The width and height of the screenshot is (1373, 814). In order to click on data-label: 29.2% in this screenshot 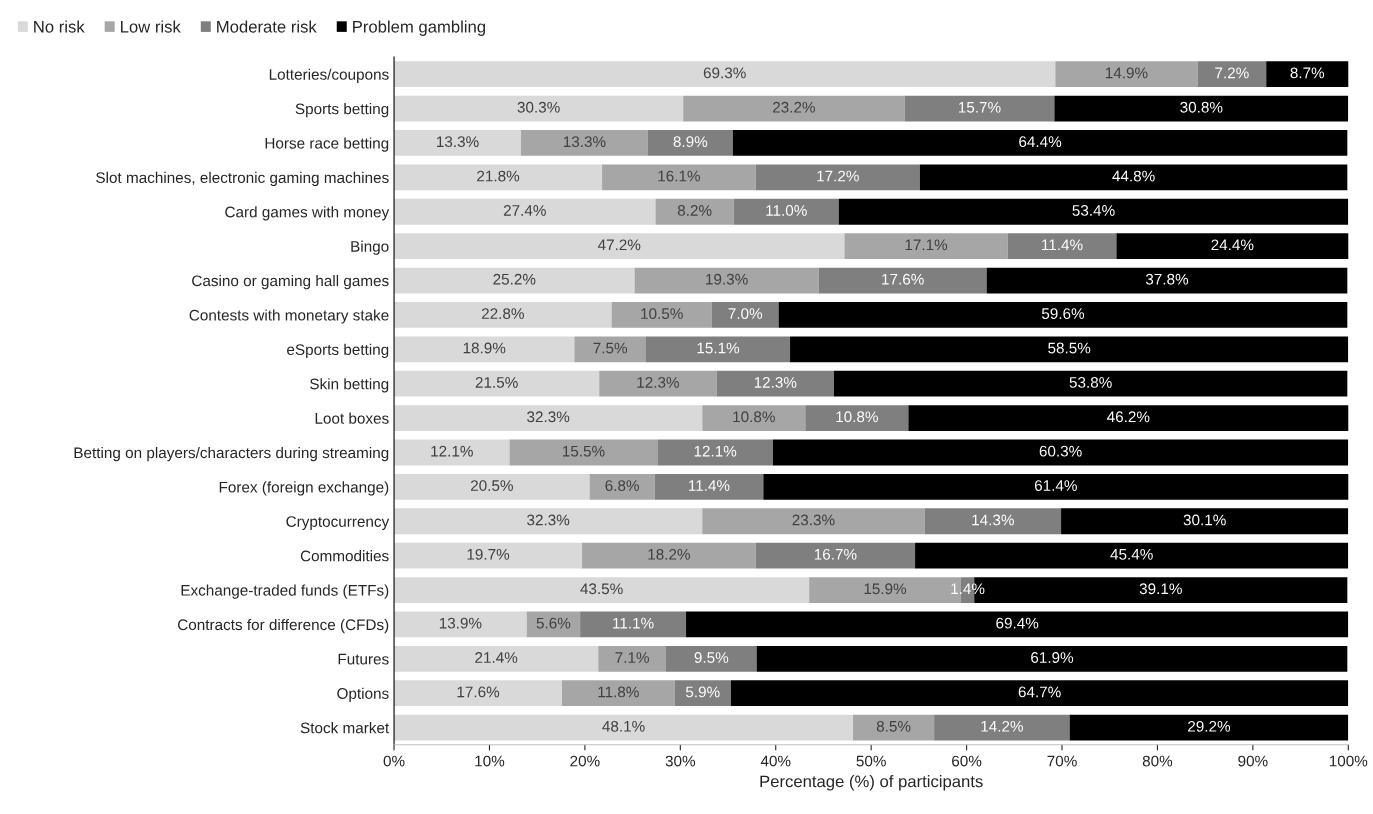, I will do `click(1209, 726)`.